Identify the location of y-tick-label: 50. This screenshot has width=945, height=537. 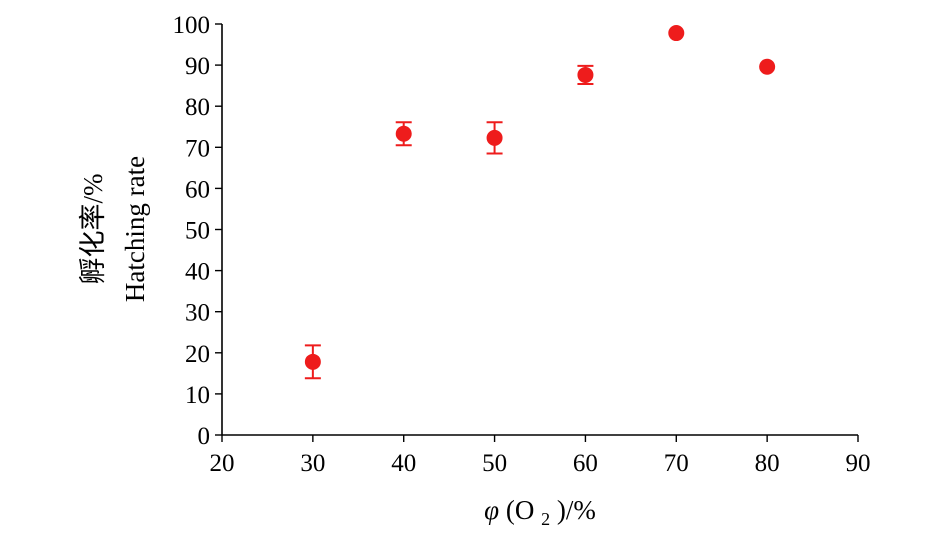
(197, 231).